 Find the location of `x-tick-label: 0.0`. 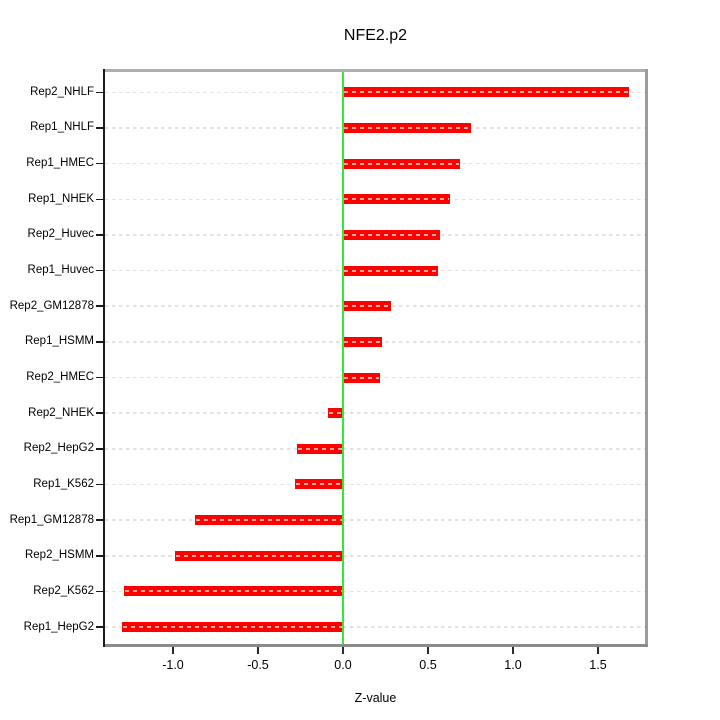

x-tick-label: 0.0 is located at coordinates (343, 665).